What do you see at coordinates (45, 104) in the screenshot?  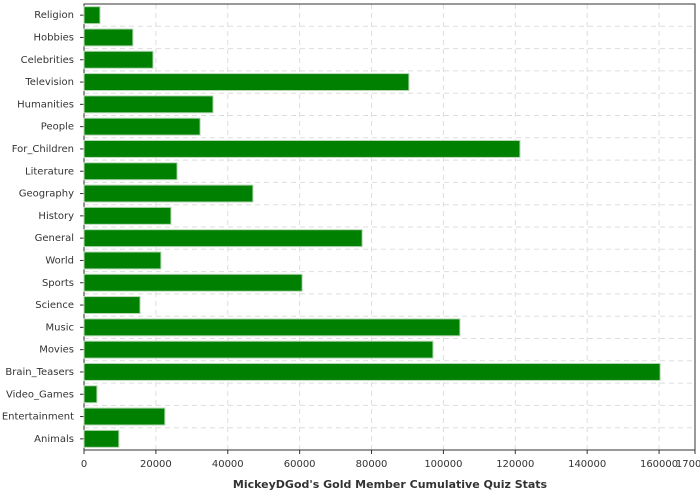 I see `y-tick-label: Humanities` at bounding box center [45, 104].